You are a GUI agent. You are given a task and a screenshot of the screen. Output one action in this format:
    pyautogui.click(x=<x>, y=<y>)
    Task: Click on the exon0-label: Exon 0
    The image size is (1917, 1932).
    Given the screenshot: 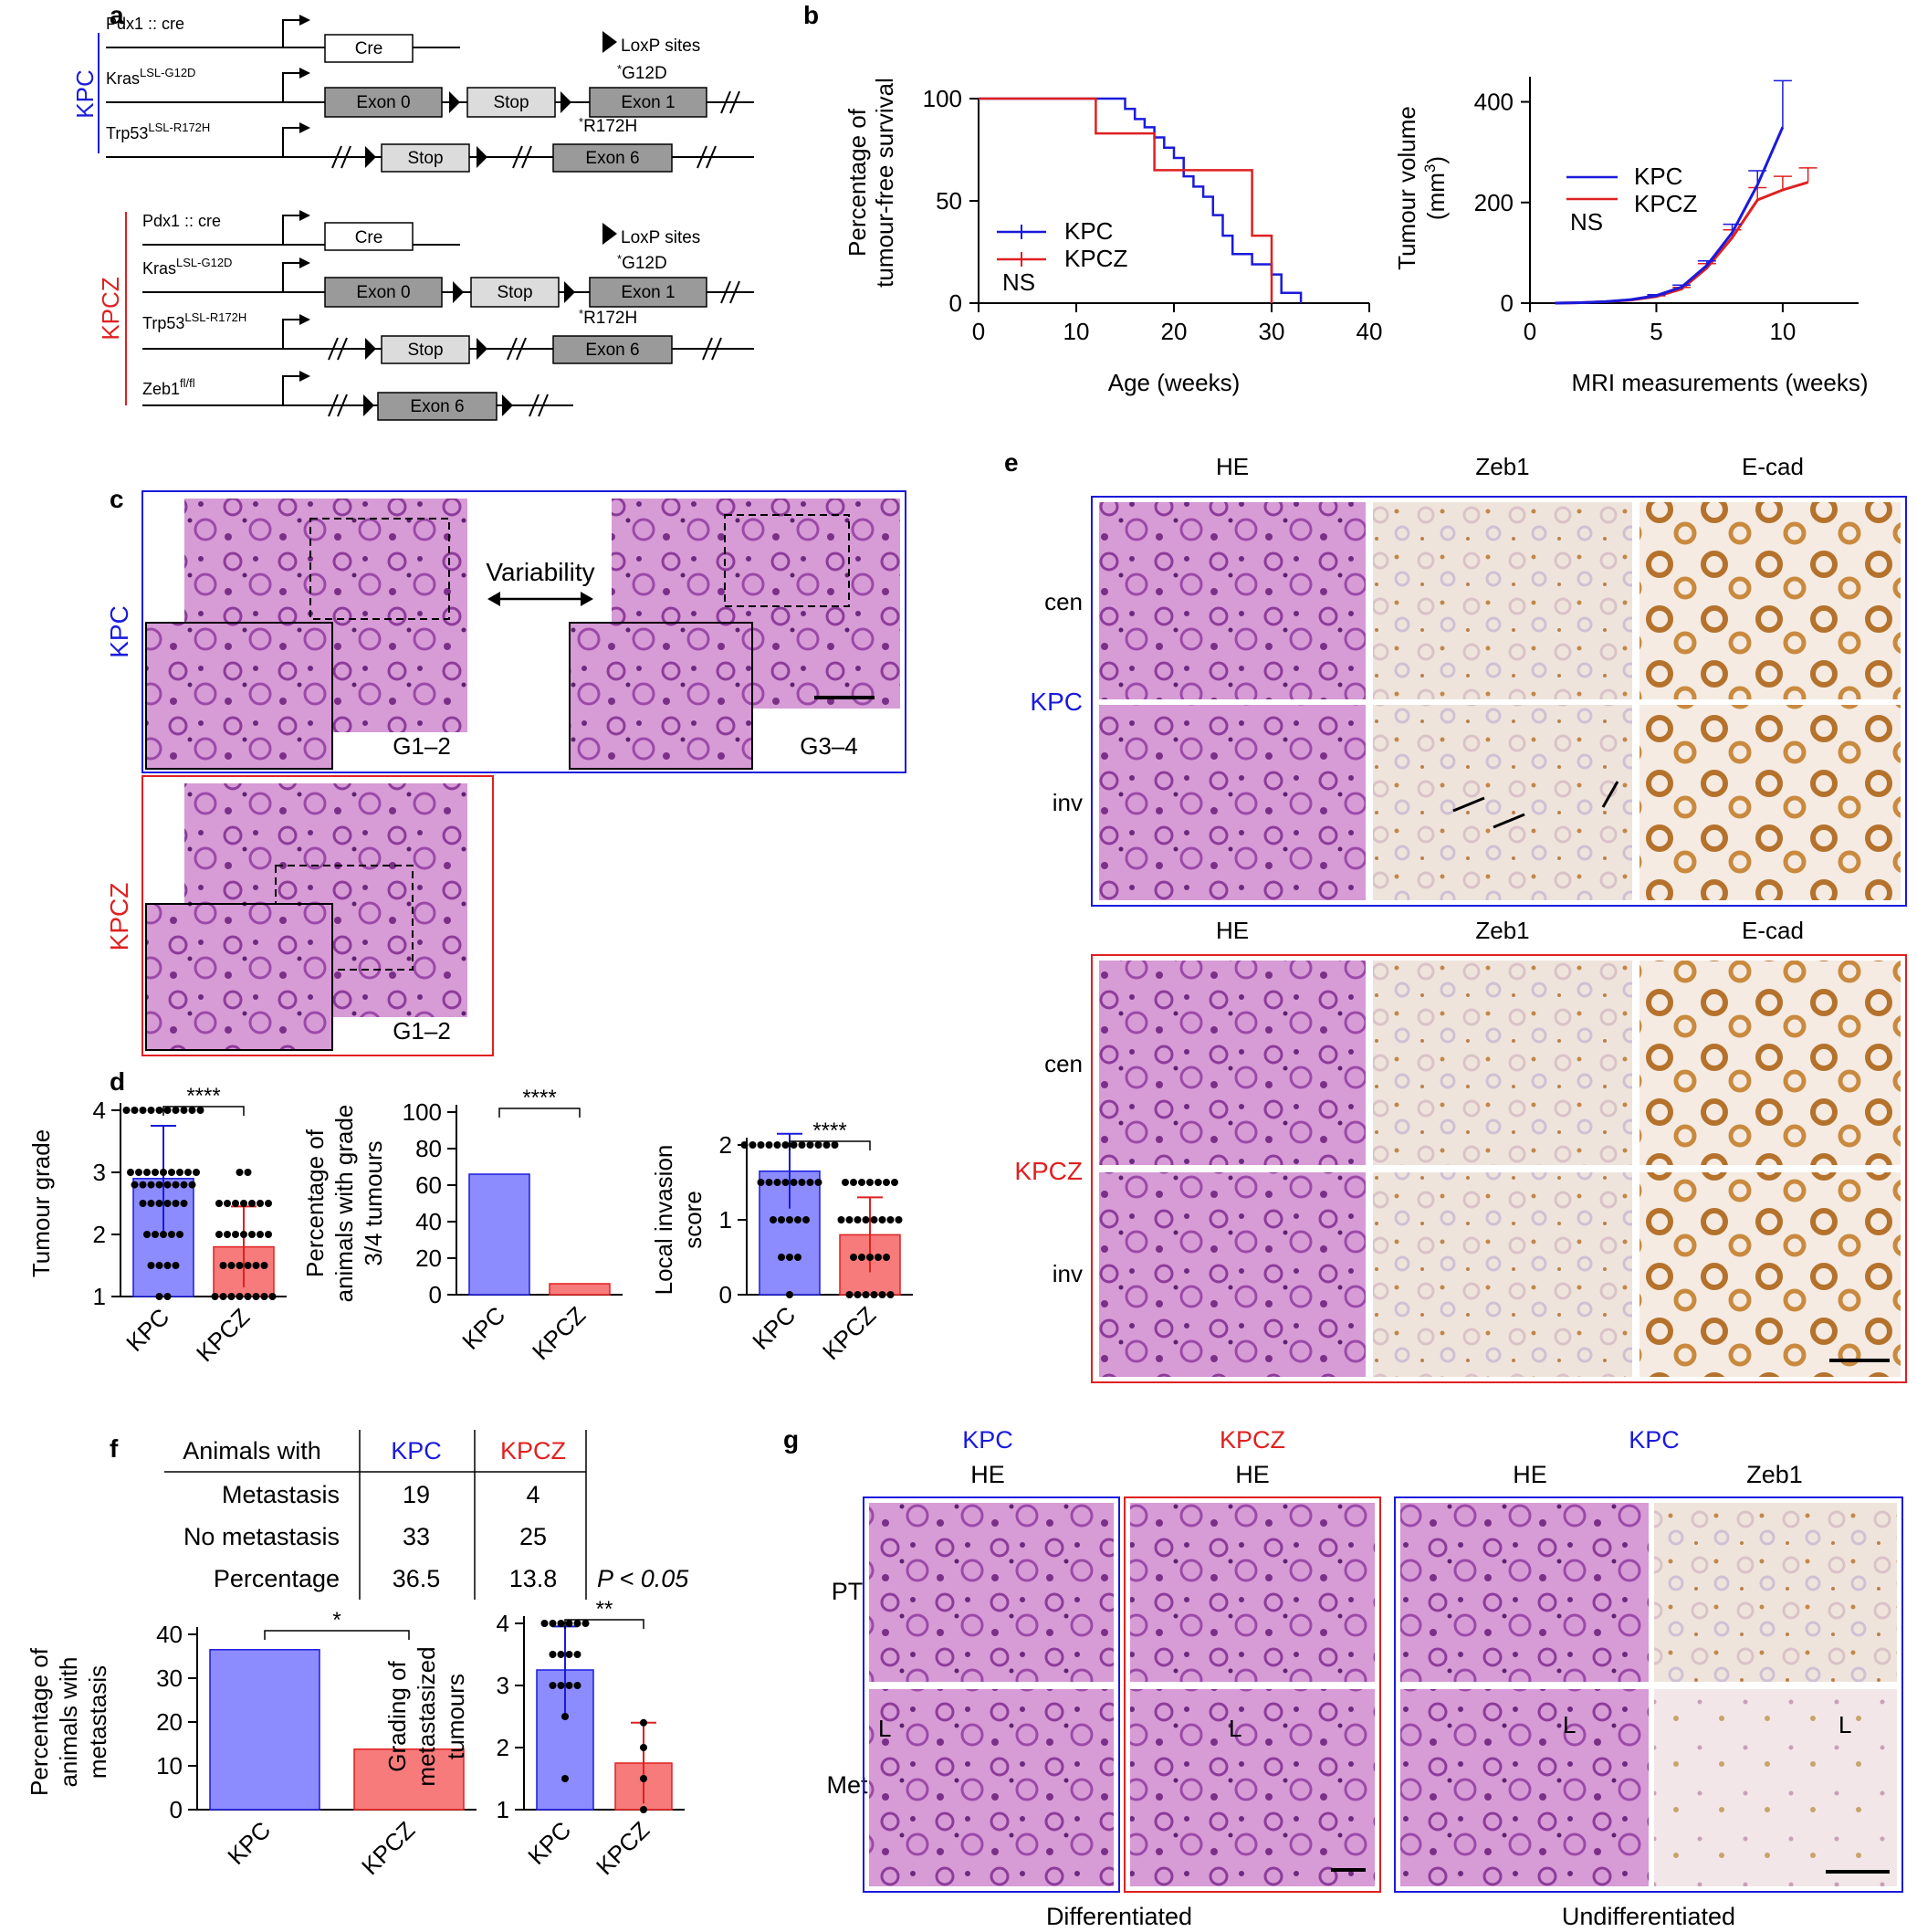 What is the action you would take?
    pyautogui.click(x=383, y=102)
    